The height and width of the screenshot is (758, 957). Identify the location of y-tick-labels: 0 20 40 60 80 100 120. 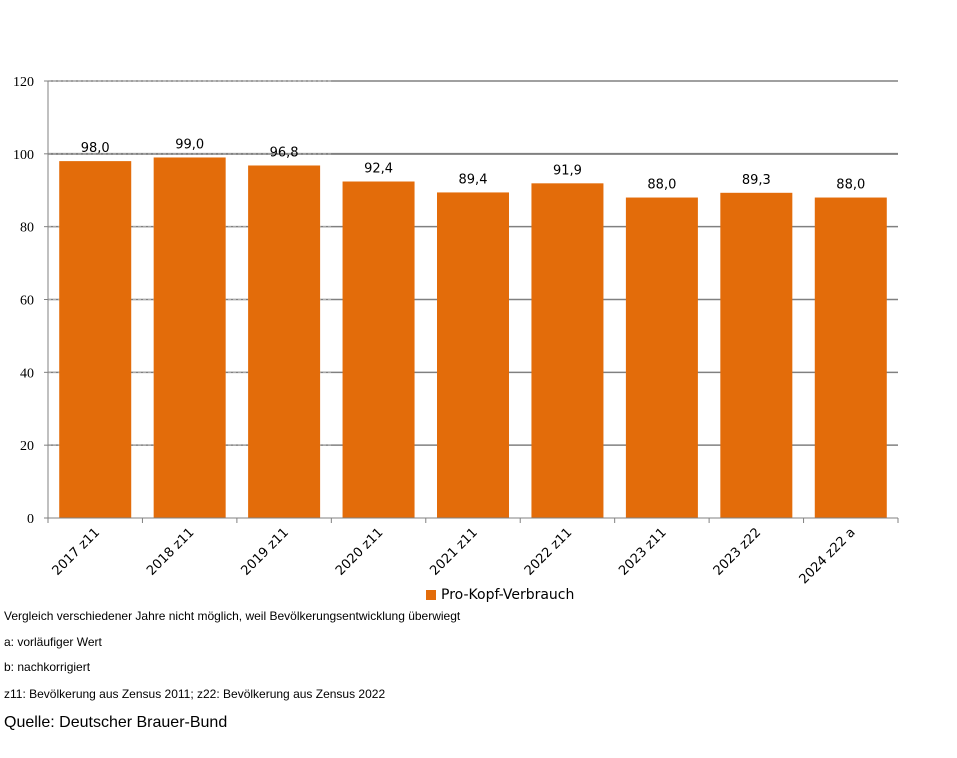
(23, 301).